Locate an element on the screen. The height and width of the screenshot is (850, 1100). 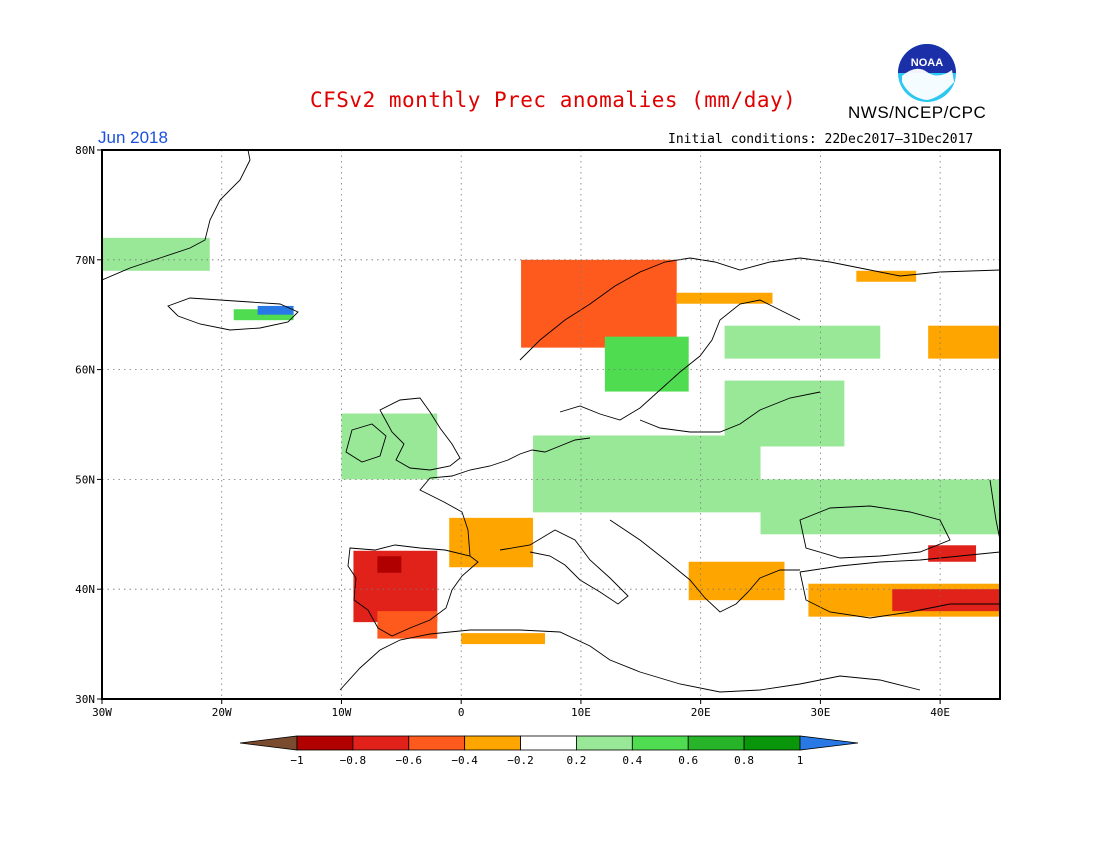
lon-label: 10W is located at coordinates (342, 712).